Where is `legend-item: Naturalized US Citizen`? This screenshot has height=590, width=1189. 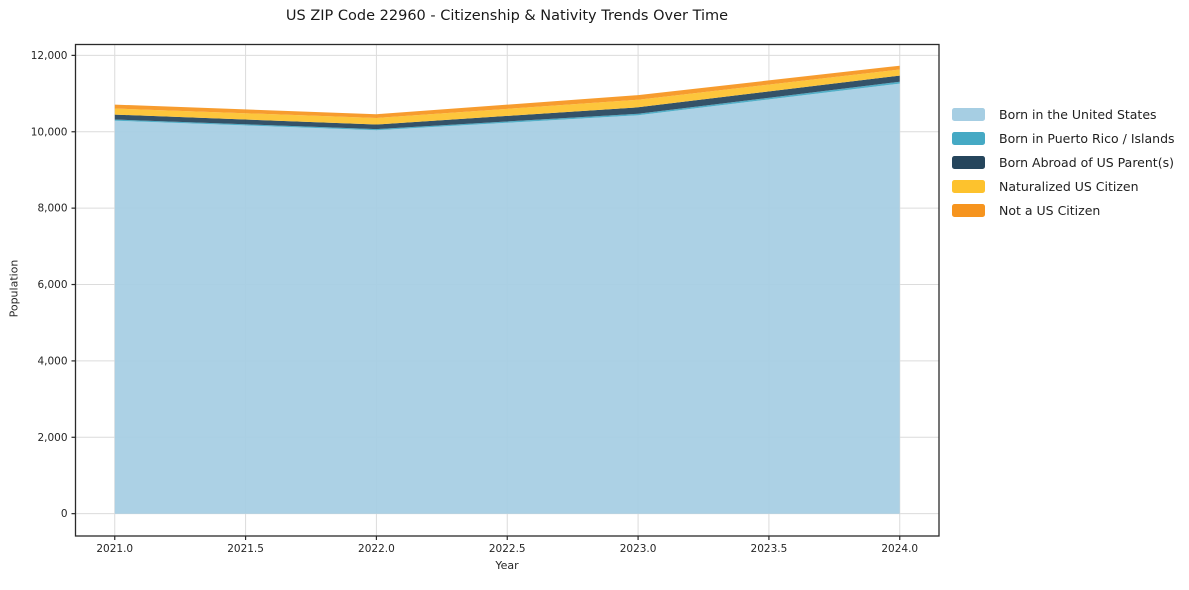 legend-item: Naturalized US Citizen is located at coordinates (1063, 186).